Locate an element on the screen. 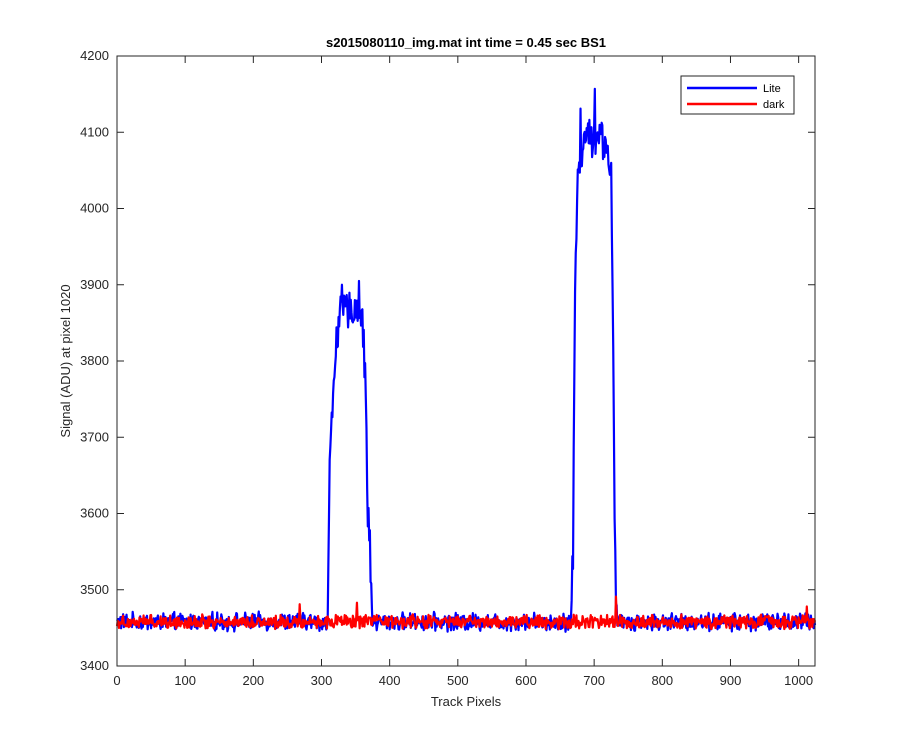 The image size is (900, 750). y-tick-label-3500: 3500 is located at coordinates (94, 589).